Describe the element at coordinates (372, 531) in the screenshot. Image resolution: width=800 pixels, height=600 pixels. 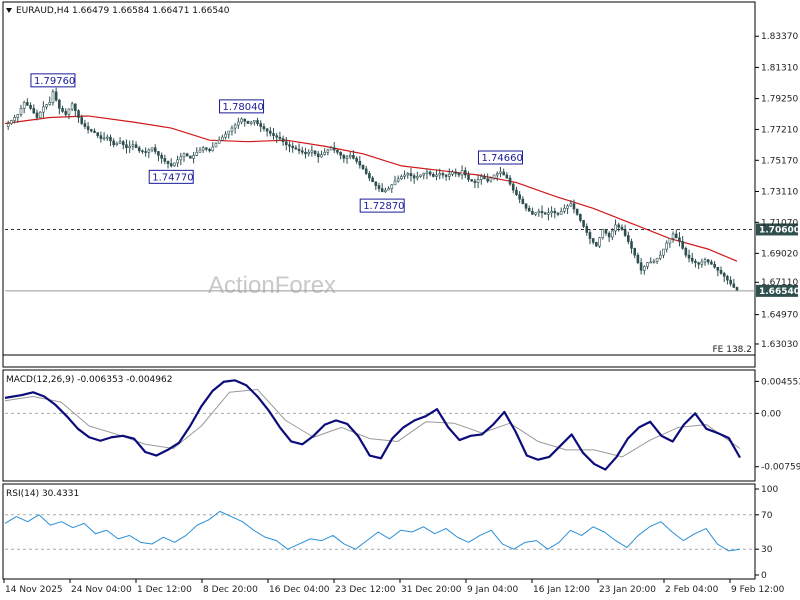
I see `rsi-main-line` at that location.